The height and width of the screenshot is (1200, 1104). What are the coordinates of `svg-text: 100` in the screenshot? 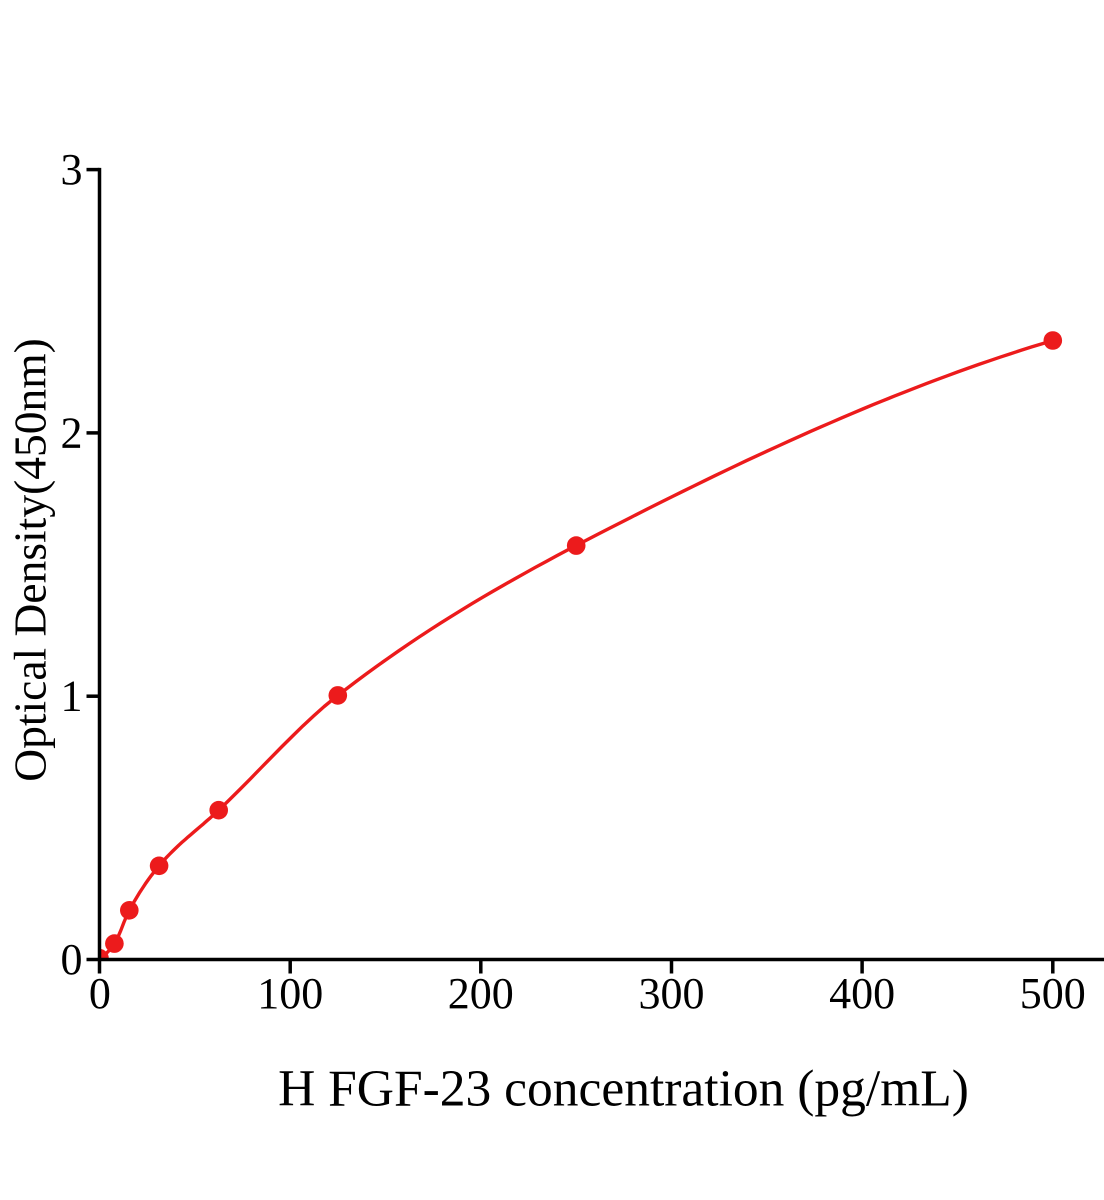 It's located at (290, 993).